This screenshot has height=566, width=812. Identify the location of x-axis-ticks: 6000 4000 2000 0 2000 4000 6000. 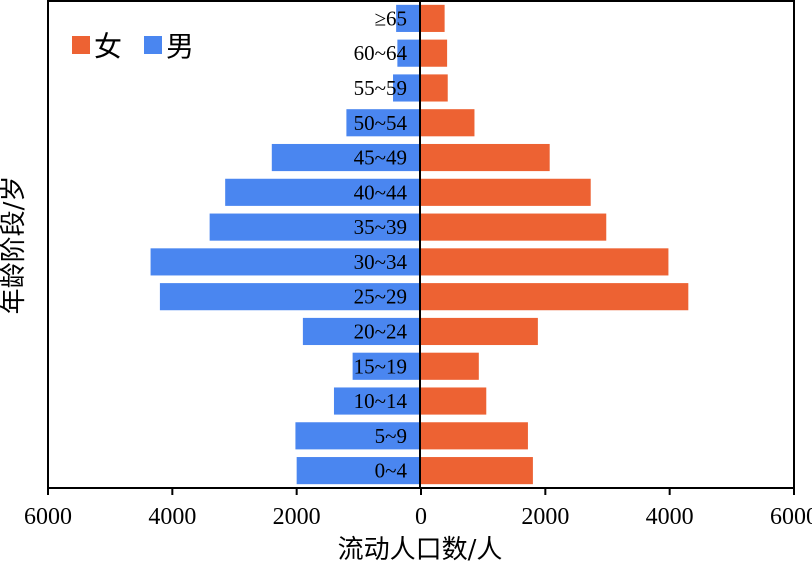
(418, 509).